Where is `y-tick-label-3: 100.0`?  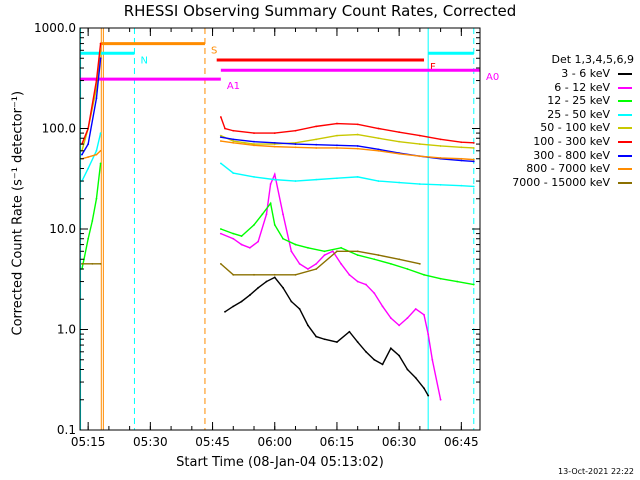
y-tick-label-3: 100.0 is located at coordinates (59, 129).